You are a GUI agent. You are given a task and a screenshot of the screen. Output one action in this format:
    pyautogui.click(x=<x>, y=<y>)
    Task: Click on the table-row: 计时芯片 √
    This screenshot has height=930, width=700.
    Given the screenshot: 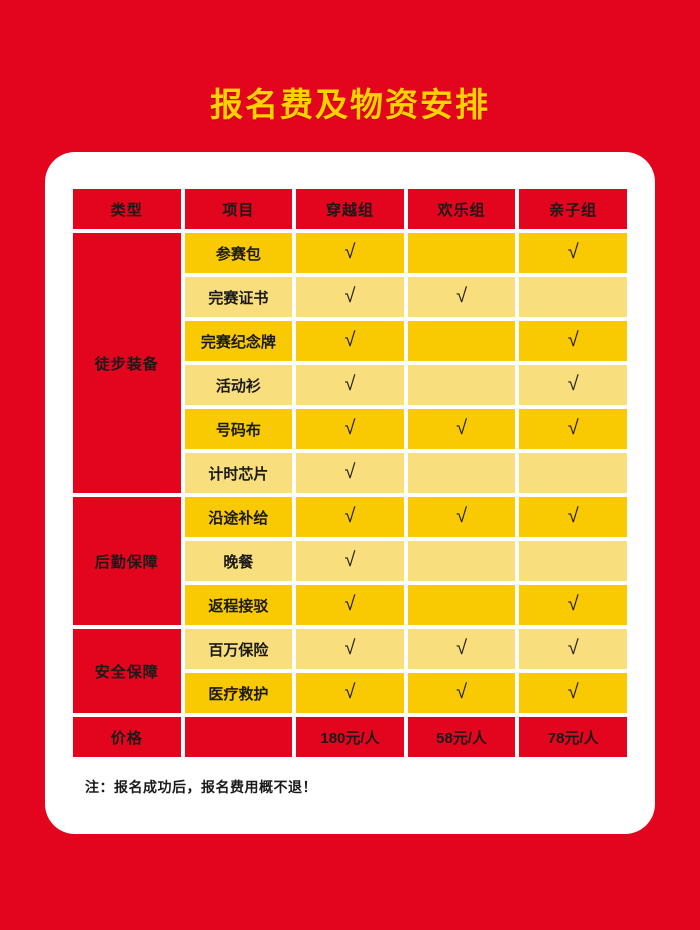 What is the action you would take?
    pyautogui.click(x=350, y=473)
    